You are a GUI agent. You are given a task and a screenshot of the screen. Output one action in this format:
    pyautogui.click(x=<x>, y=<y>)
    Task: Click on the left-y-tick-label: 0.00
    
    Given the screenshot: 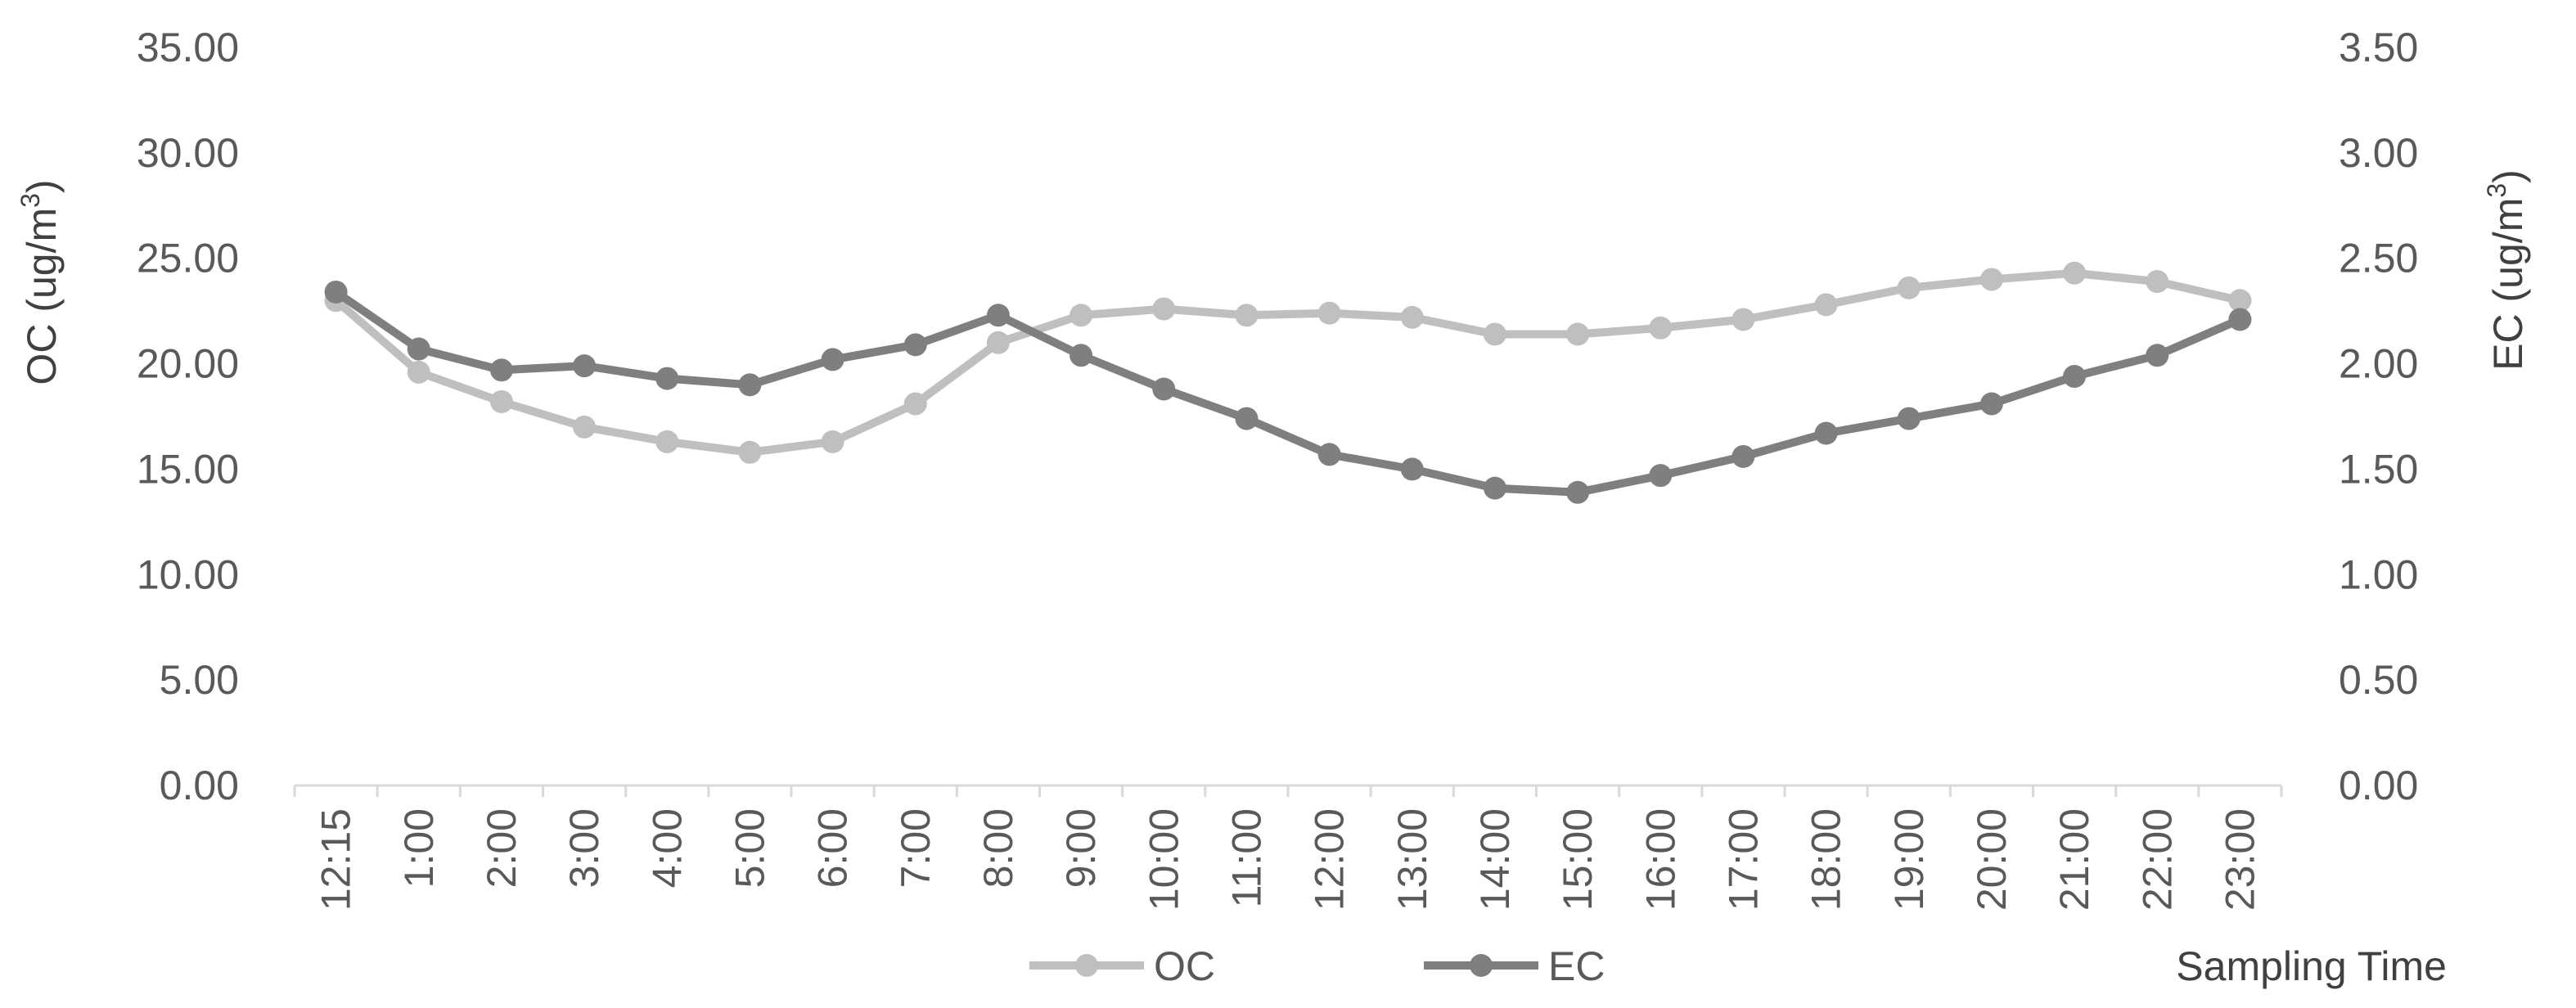 What is the action you would take?
    pyautogui.click(x=199, y=786)
    